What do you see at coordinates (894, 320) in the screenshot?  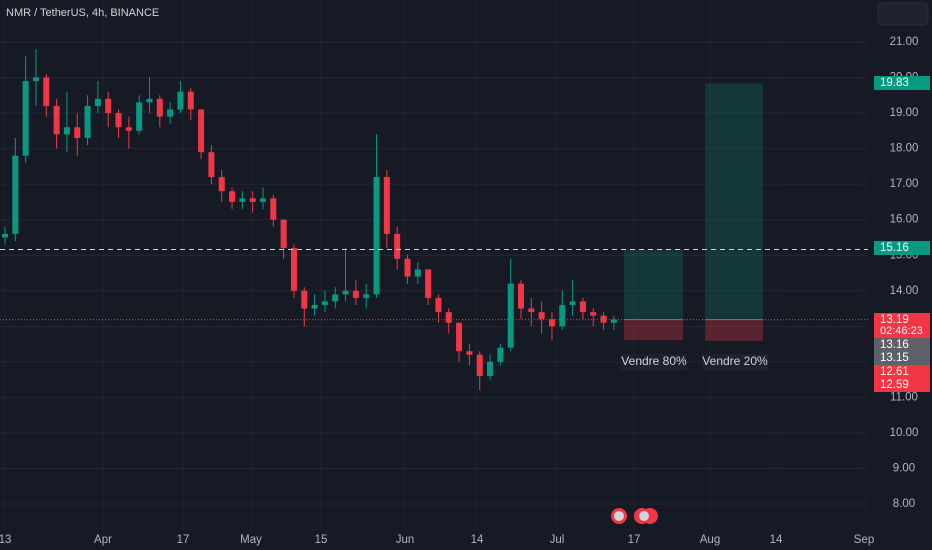 I see `last-price-label: 13.19` at bounding box center [894, 320].